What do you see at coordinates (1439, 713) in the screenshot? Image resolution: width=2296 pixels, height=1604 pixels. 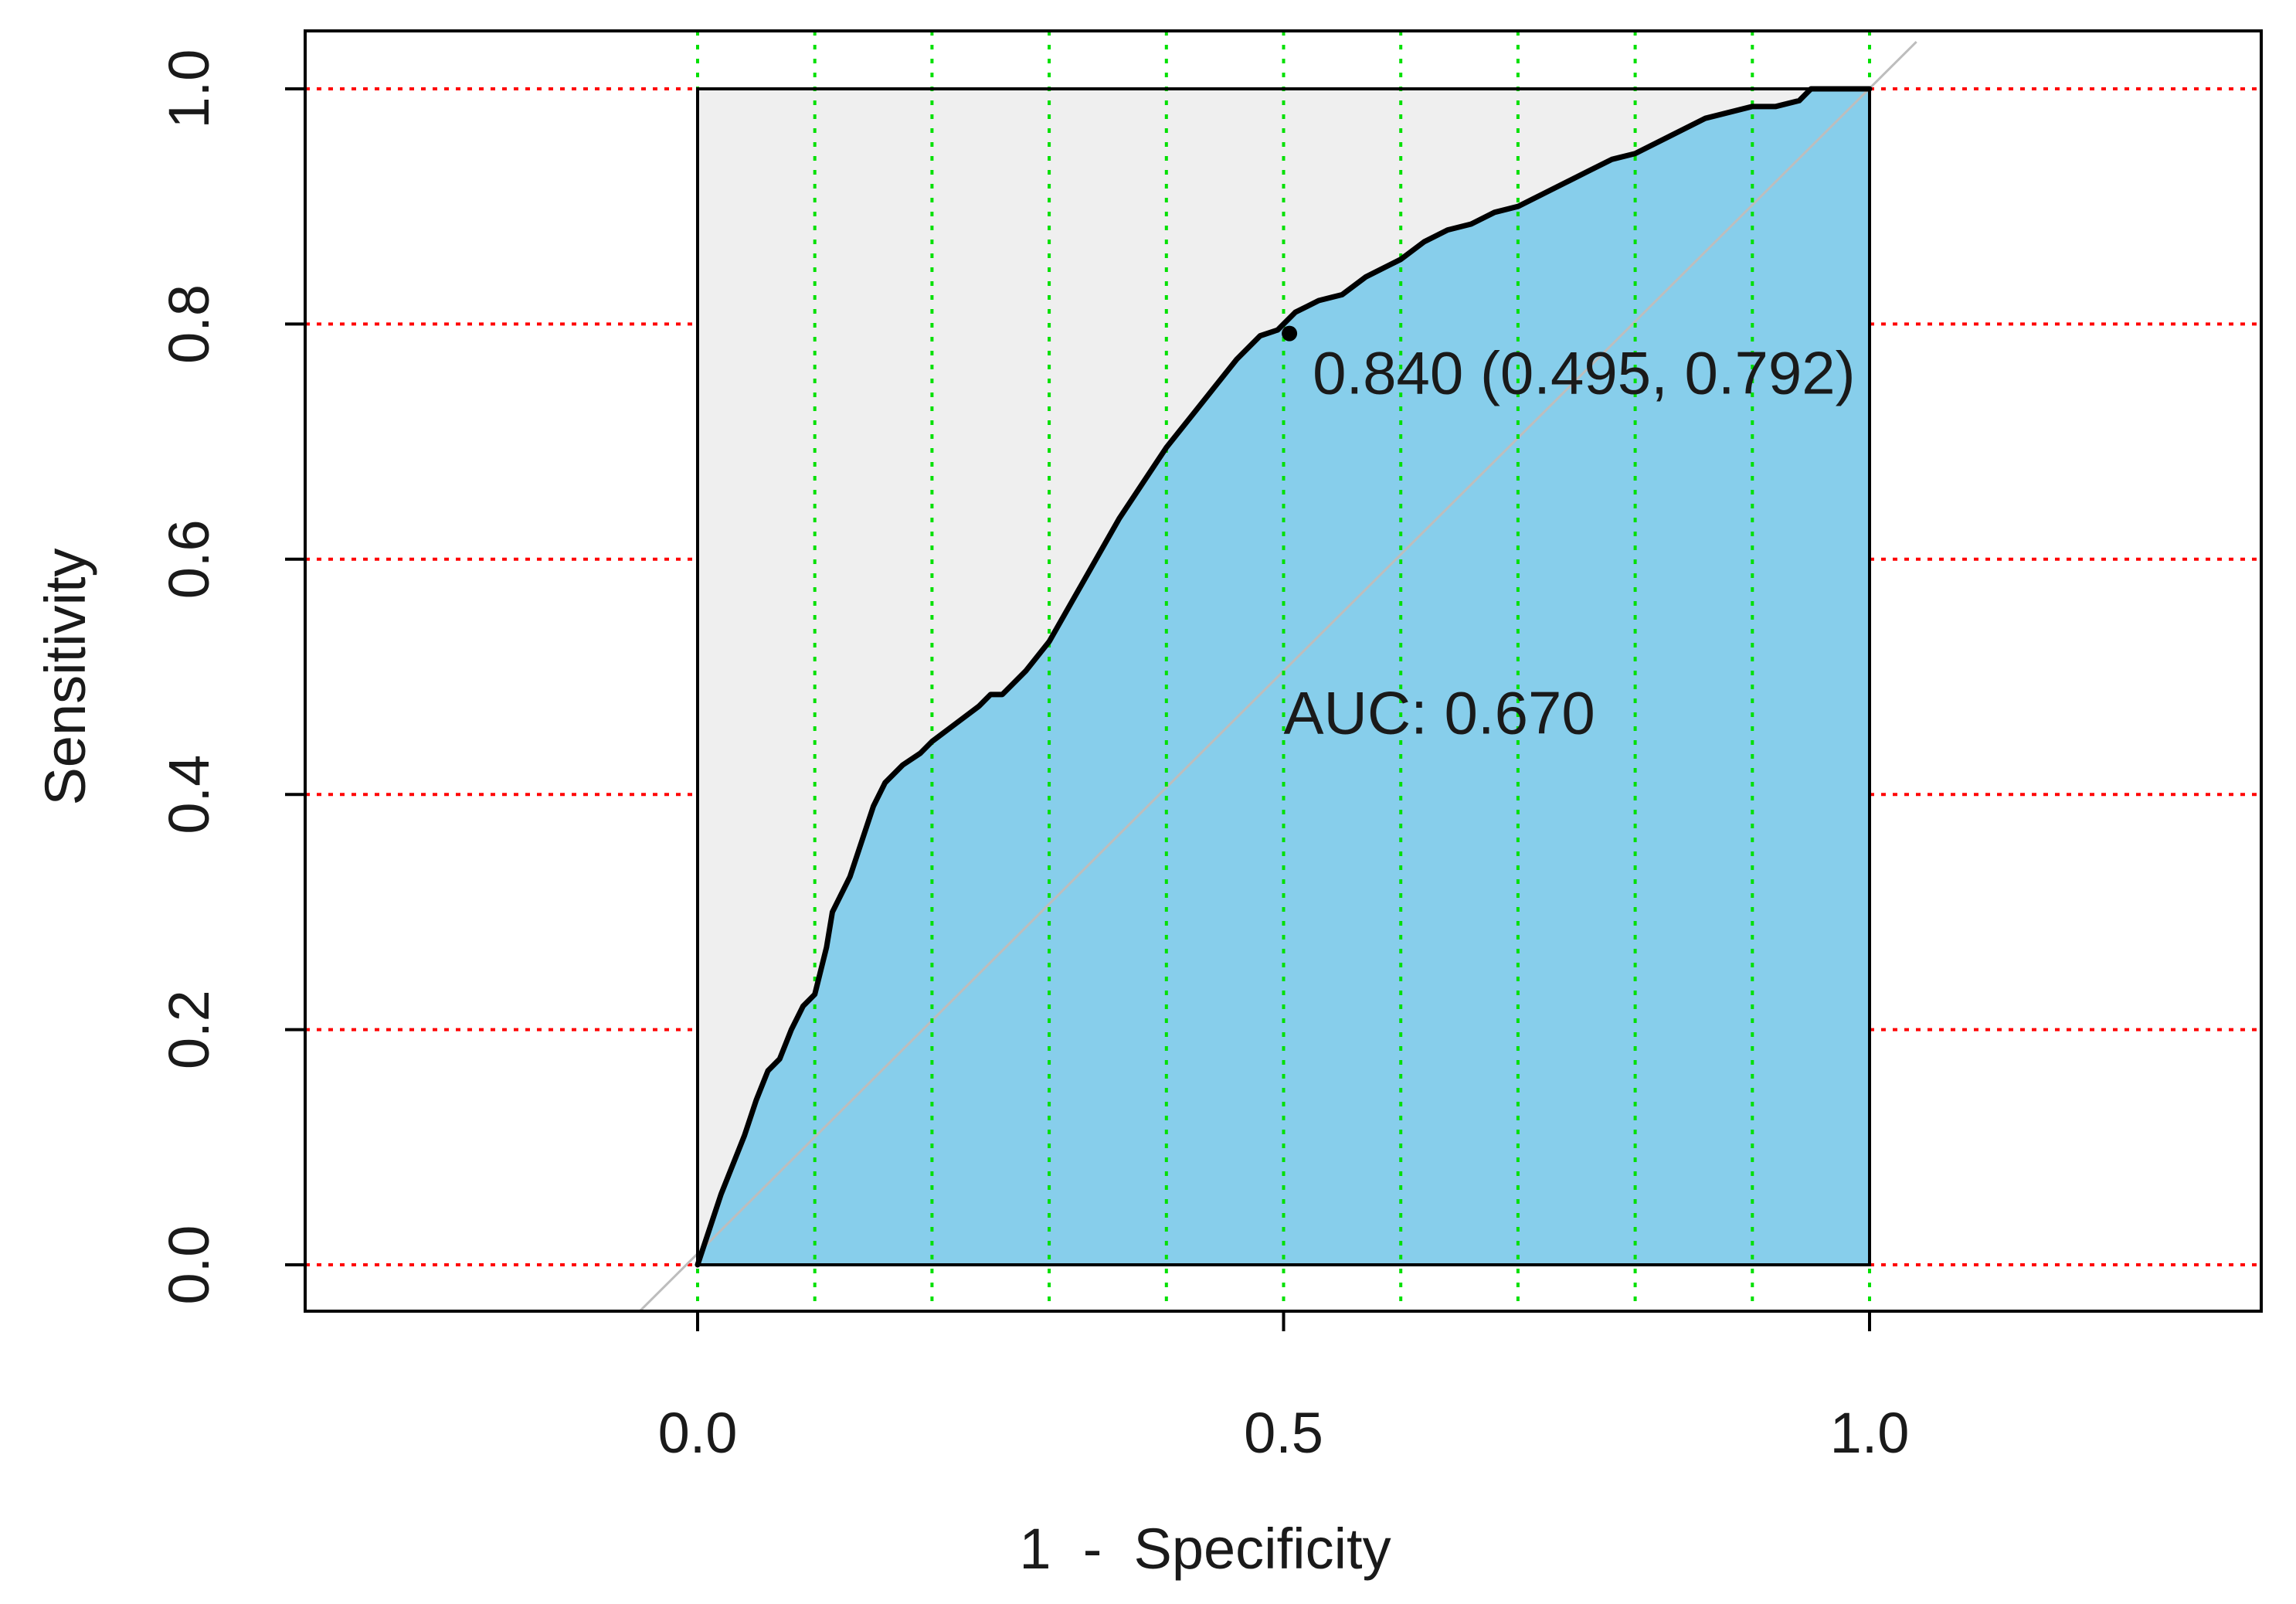 I see `auc-label: AUC: 0.670` at bounding box center [1439, 713].